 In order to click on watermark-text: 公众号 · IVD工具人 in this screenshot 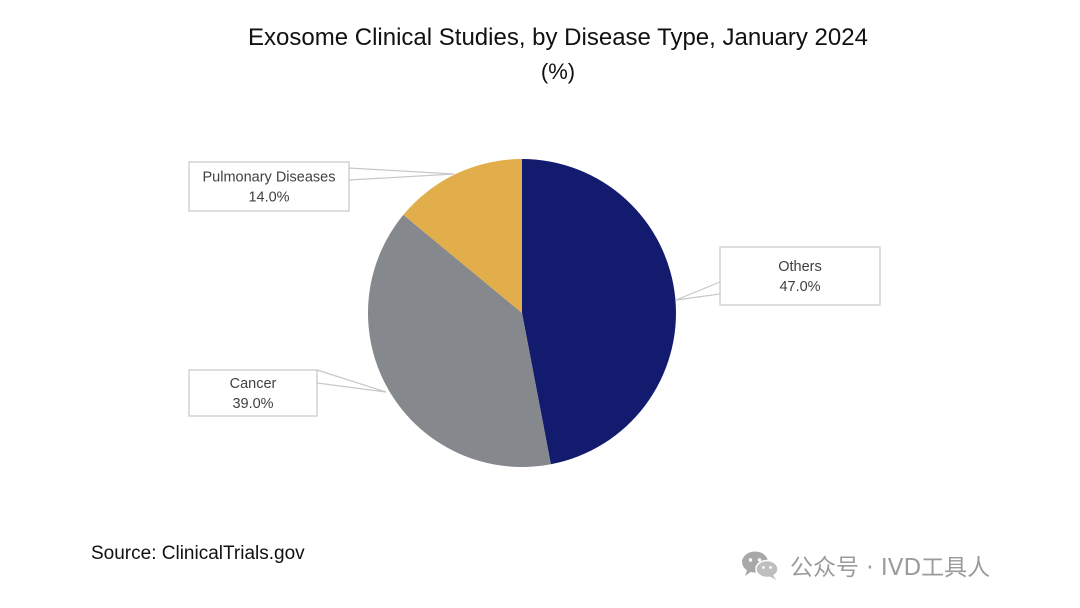, I will do `click(890, 568)`.